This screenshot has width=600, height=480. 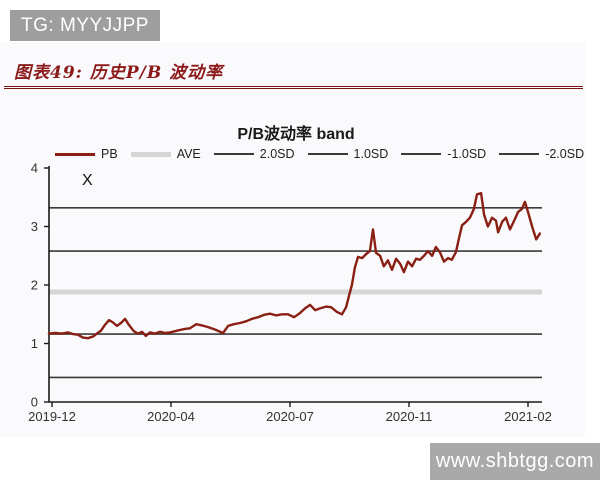 I want to click on legend-item-ave: AVE, so click(x=165, y=154).